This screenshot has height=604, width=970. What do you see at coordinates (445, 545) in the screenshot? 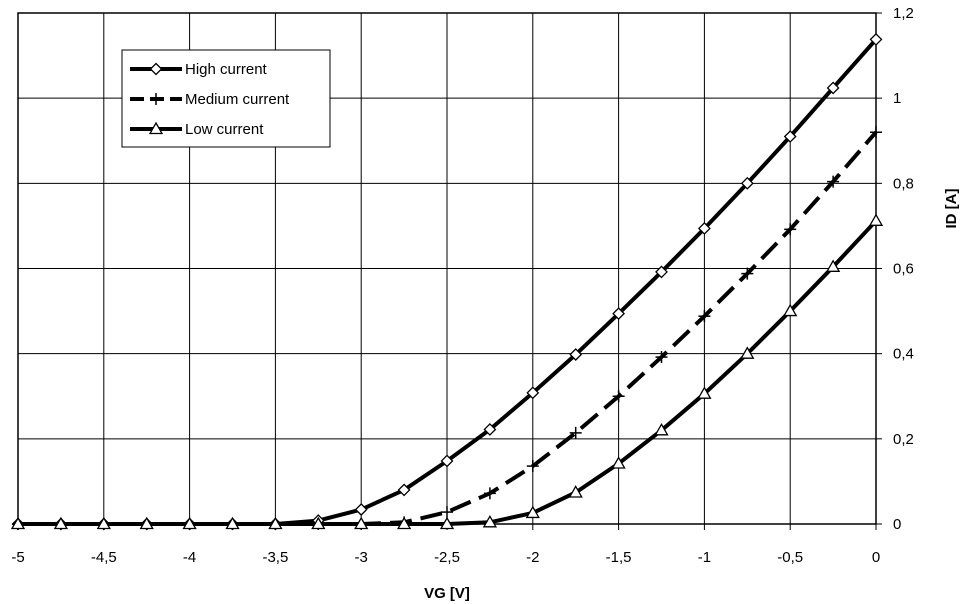
I see `x-axis-ticks: -5 -4,5 -4 -3,5 -3 -2,5 -2 -1,5 -1 -0,5 0` at bounding box center [445, 545].